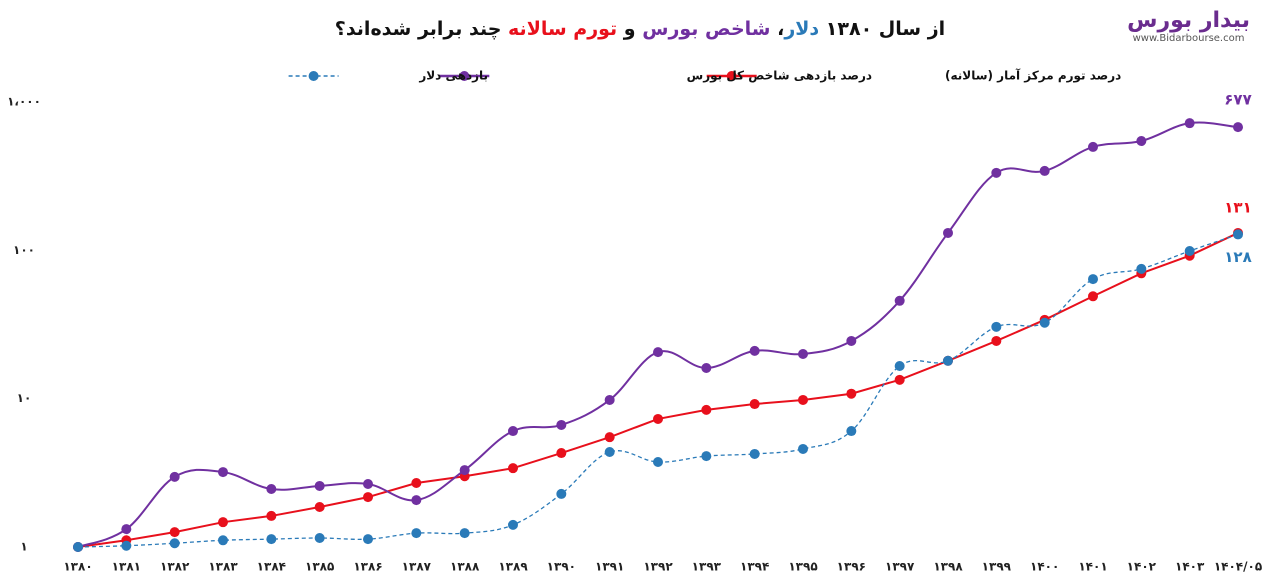 The image size is (1280, 588). Describe the element at coordinates (706, 29) in the screenshot. I see `title-part: شاخص بورس` at that location.